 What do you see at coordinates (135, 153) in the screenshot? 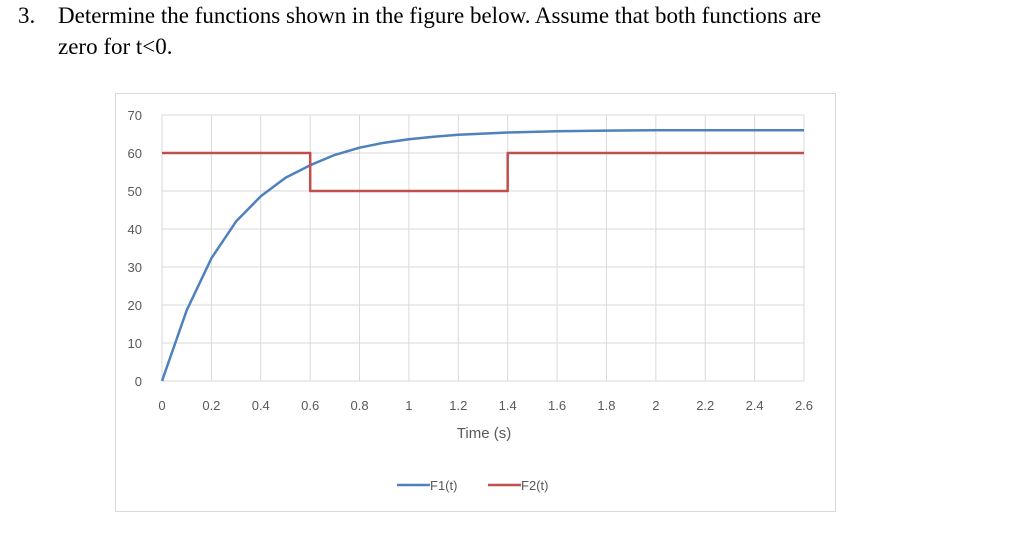
I see `y-tick-label: 60` at bounding box center [135, 153].